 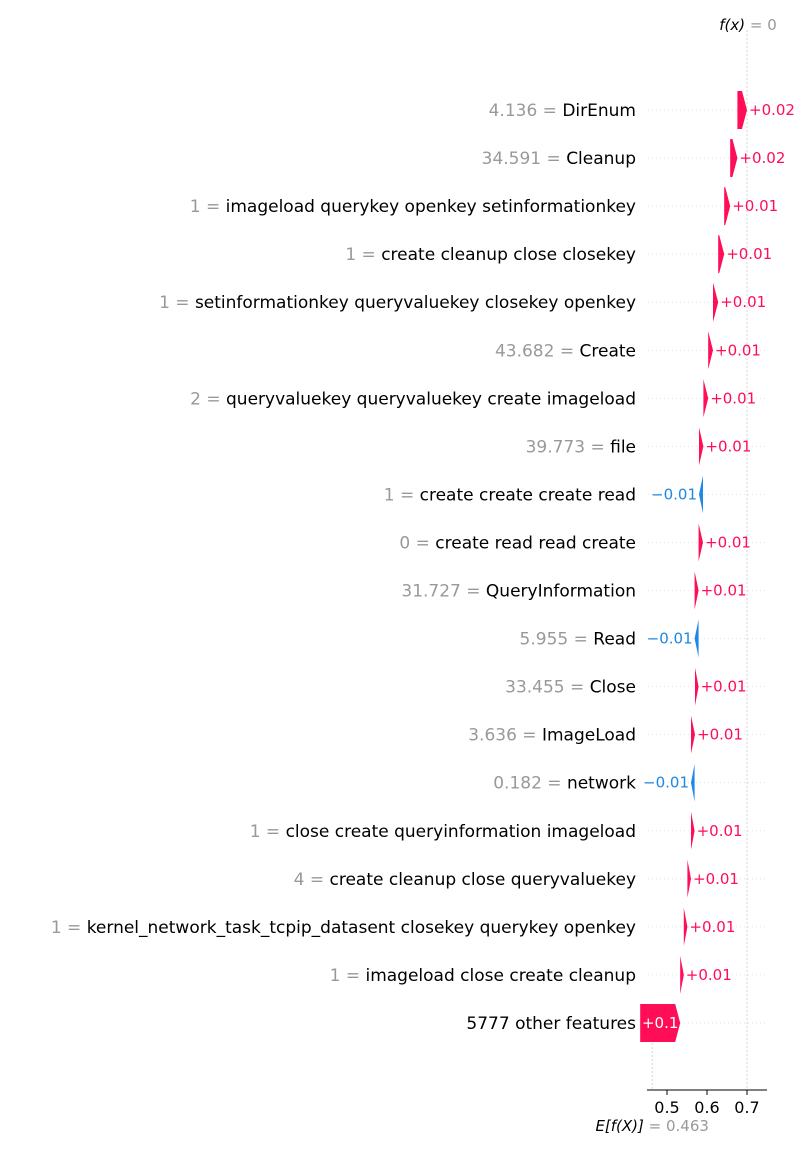 I want to click on feature-label: 0 = create read read create, so click(x=517, y=543).